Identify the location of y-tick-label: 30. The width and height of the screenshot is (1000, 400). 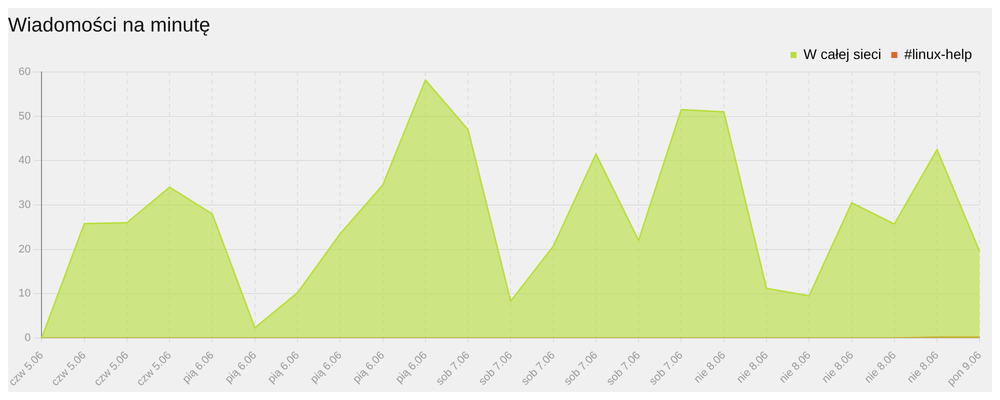
(24, 205).